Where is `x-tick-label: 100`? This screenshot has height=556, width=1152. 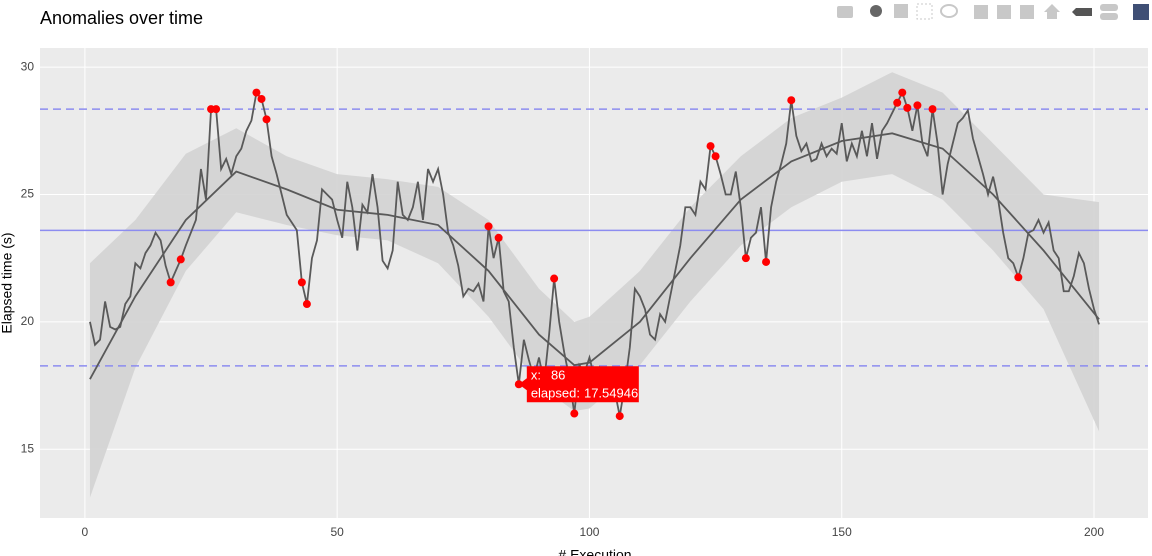
x-tick-label: 100 is located at coordinates (589, 532).